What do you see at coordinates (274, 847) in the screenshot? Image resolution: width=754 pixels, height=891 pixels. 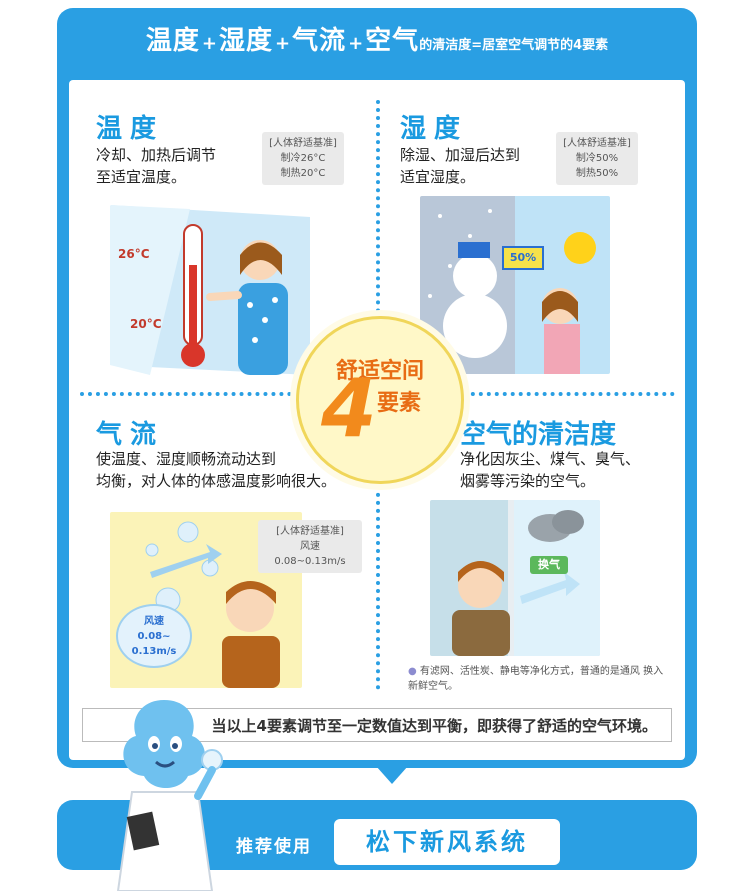 I see `footer-prefix: 推荐使用` at bounding box center [274, 847].